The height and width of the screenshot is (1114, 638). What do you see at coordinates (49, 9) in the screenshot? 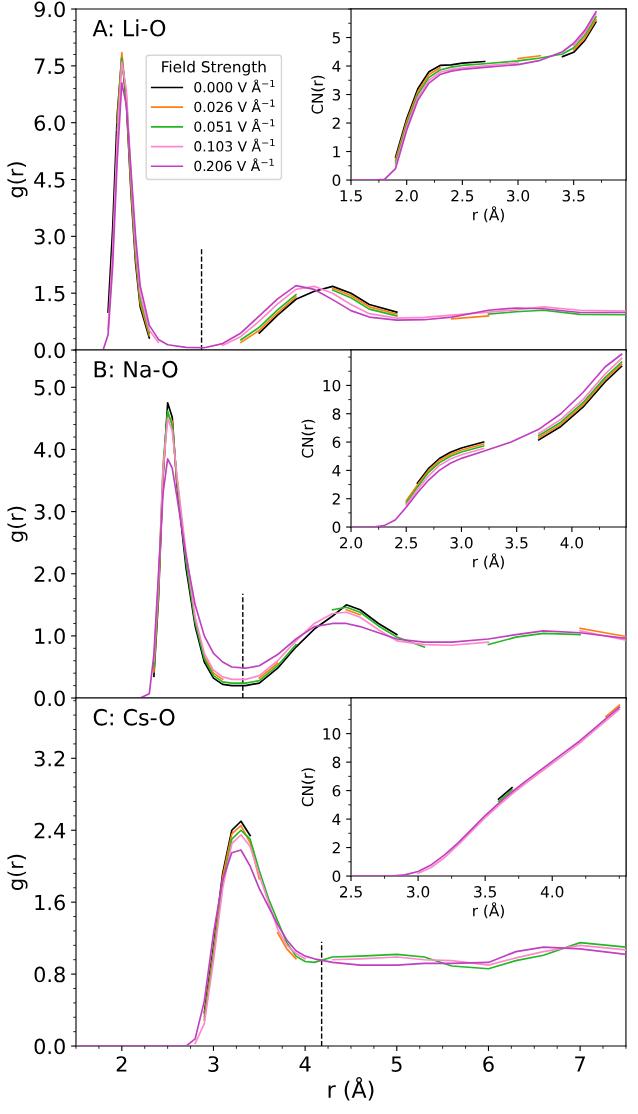
I see `y-tick-label: 9.0` at bounding box center [49, 9].